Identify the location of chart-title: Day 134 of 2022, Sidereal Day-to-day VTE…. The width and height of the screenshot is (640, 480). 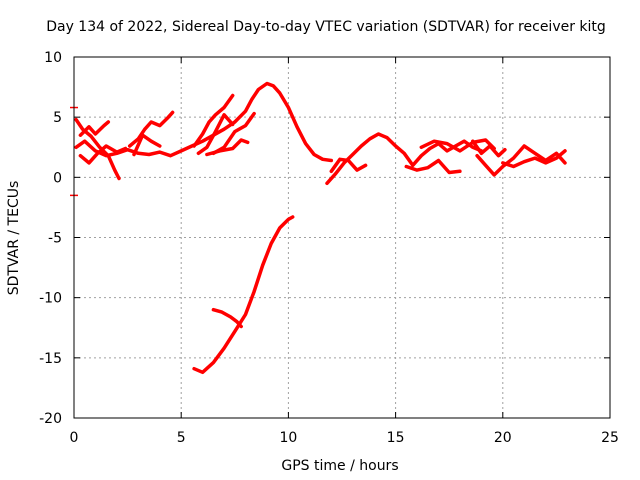
(326, 27).